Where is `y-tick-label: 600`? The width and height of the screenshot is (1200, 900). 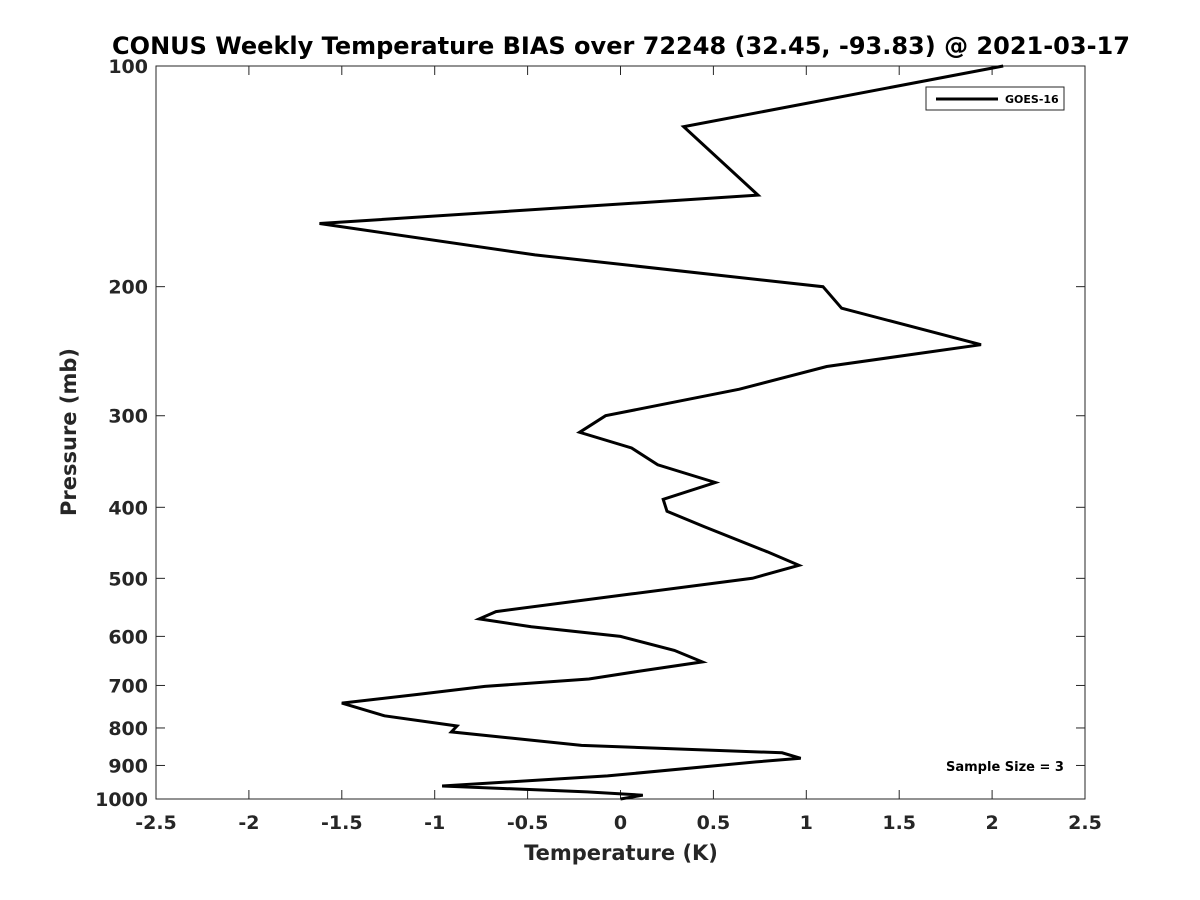 y-tick-label: 600 is located at coordinates (128, 637).